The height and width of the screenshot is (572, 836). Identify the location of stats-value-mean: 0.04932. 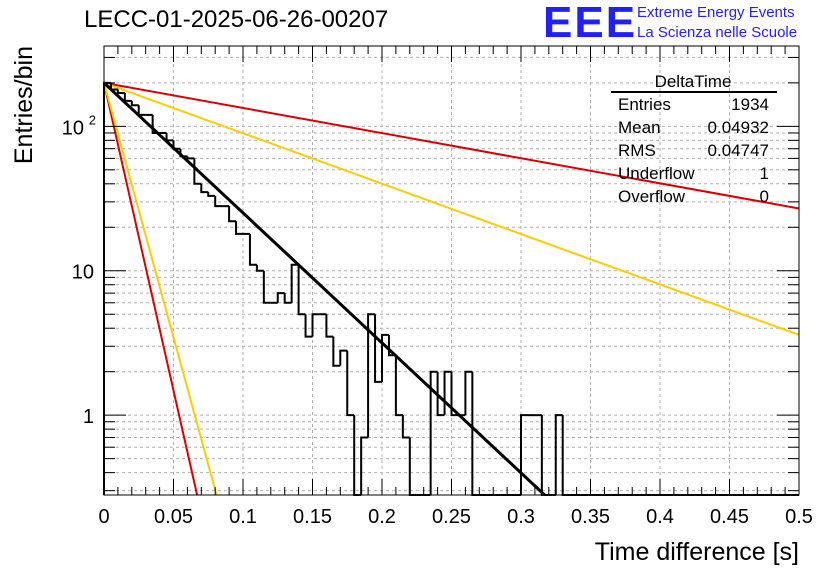
(738, 127).